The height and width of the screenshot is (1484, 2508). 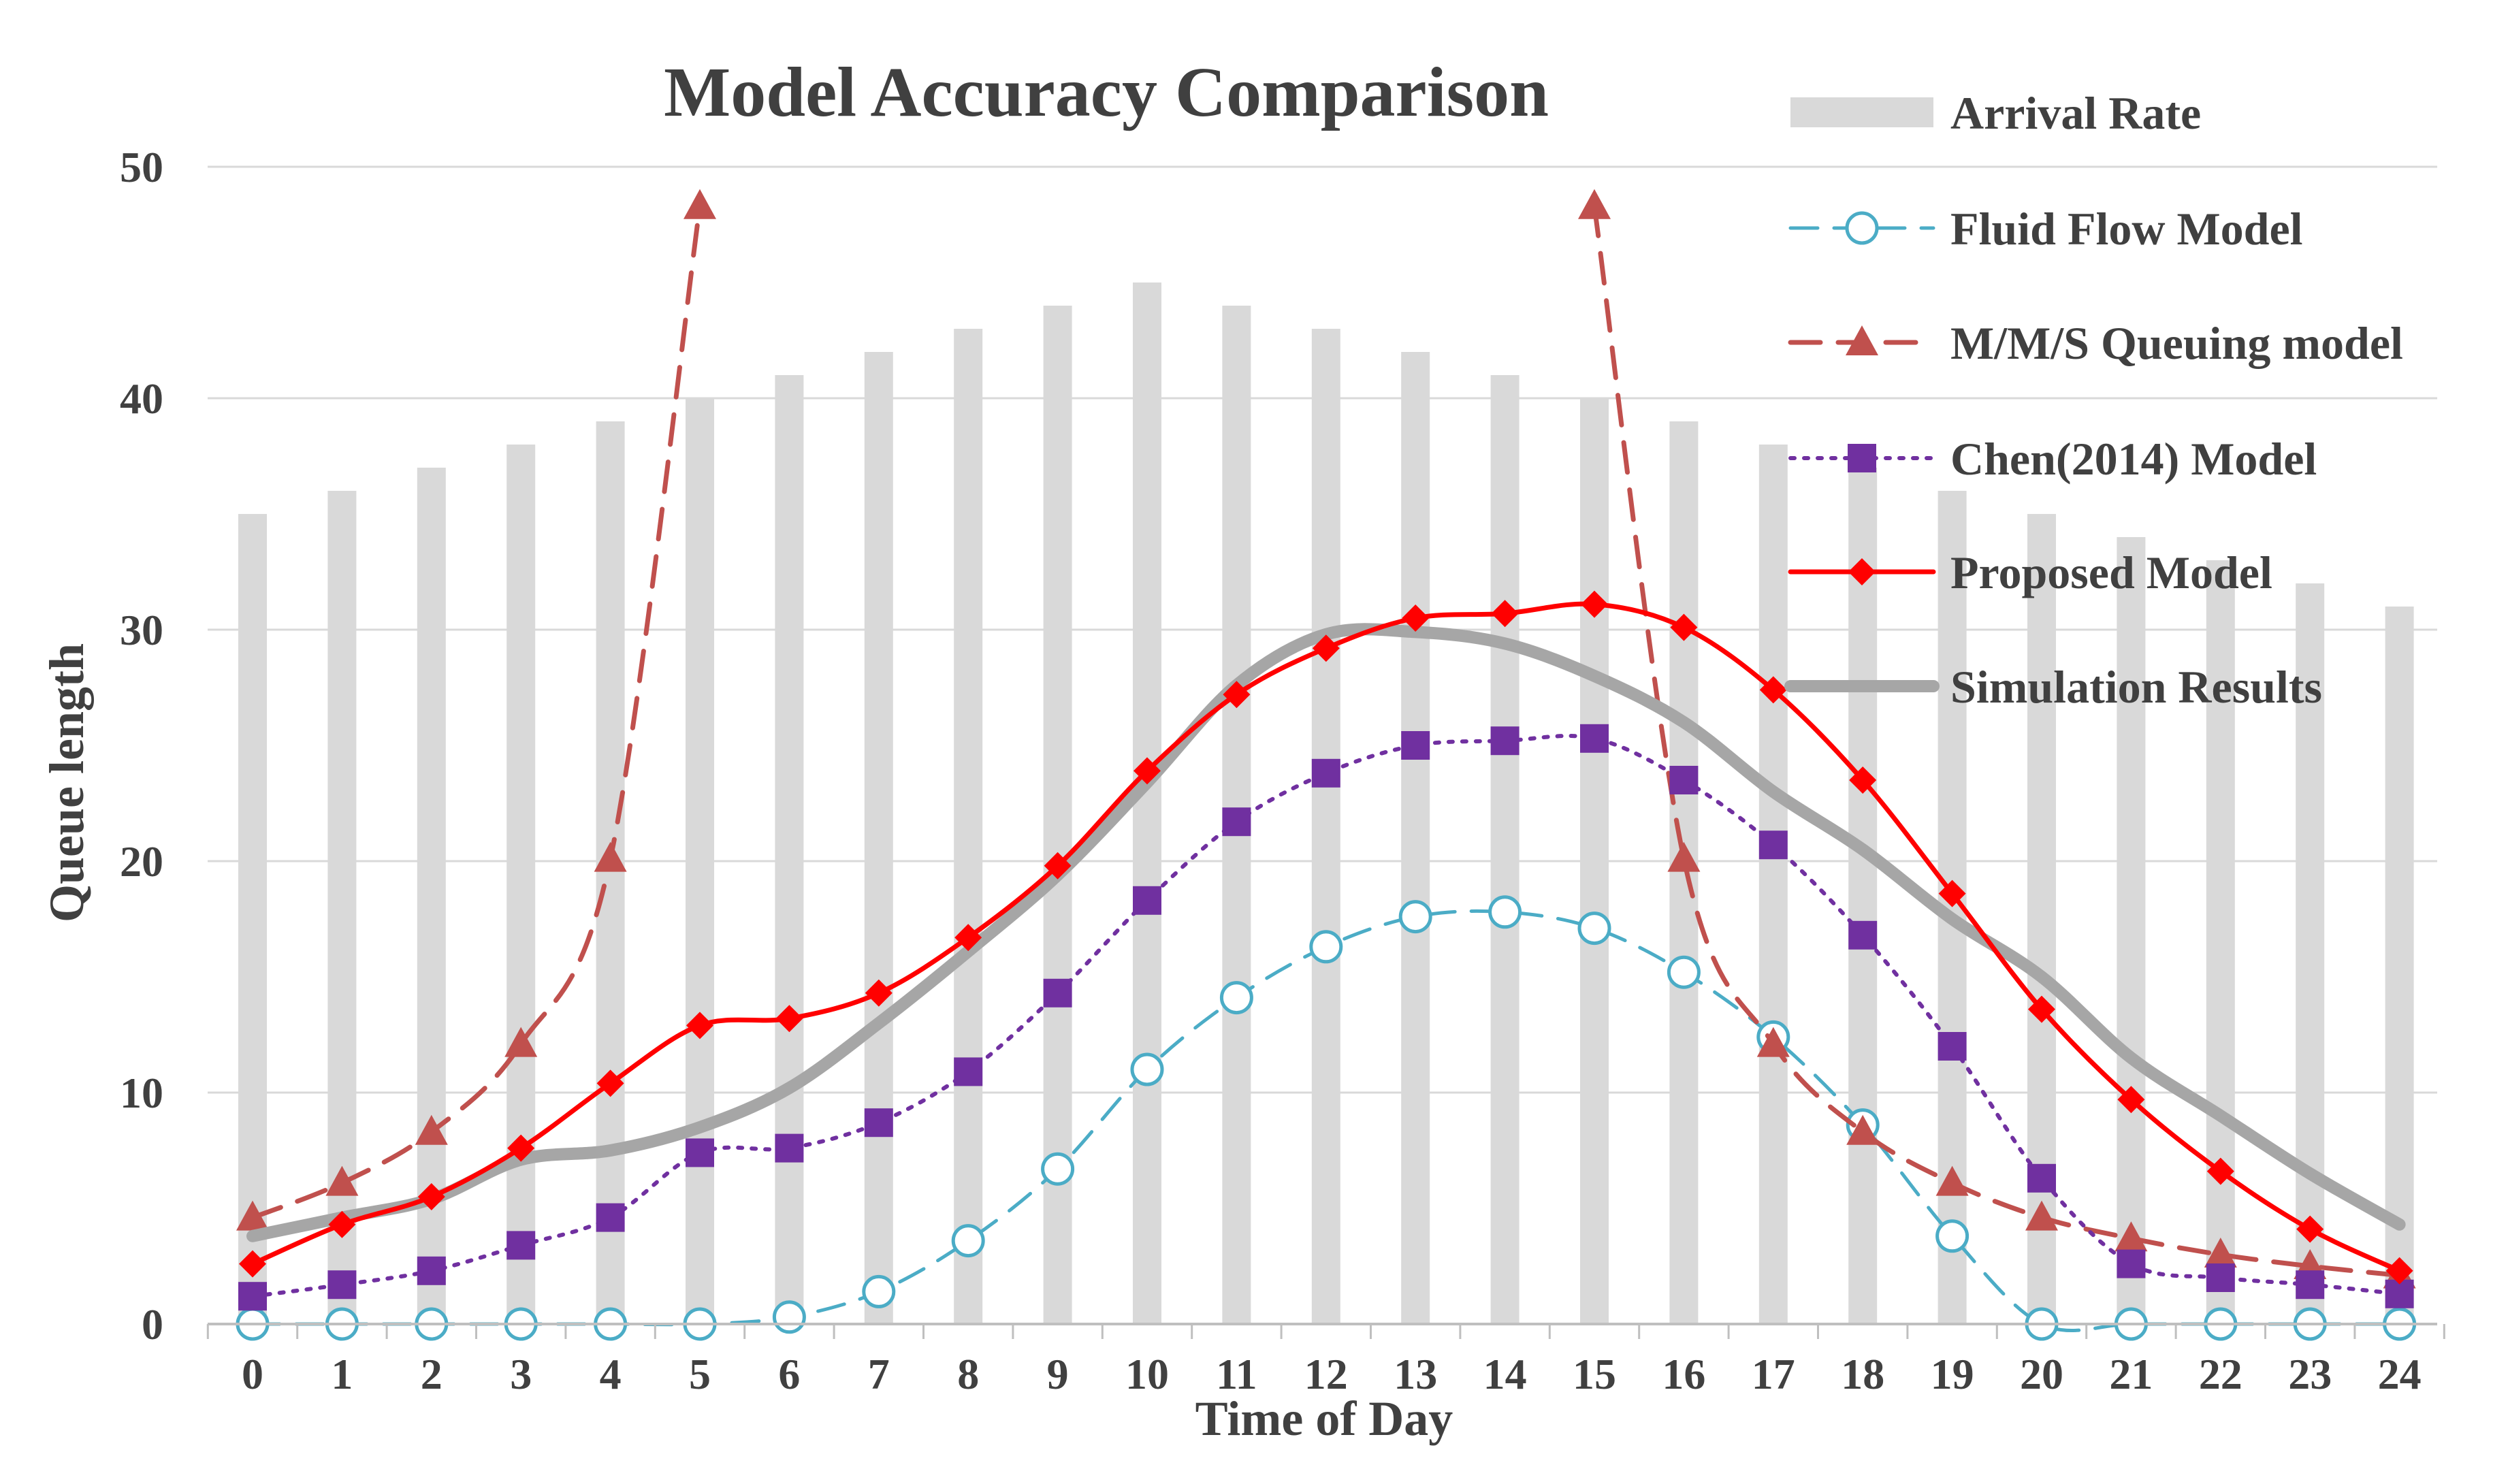 I want to click on y-tick-label: 30, so click(x=141, y=630).